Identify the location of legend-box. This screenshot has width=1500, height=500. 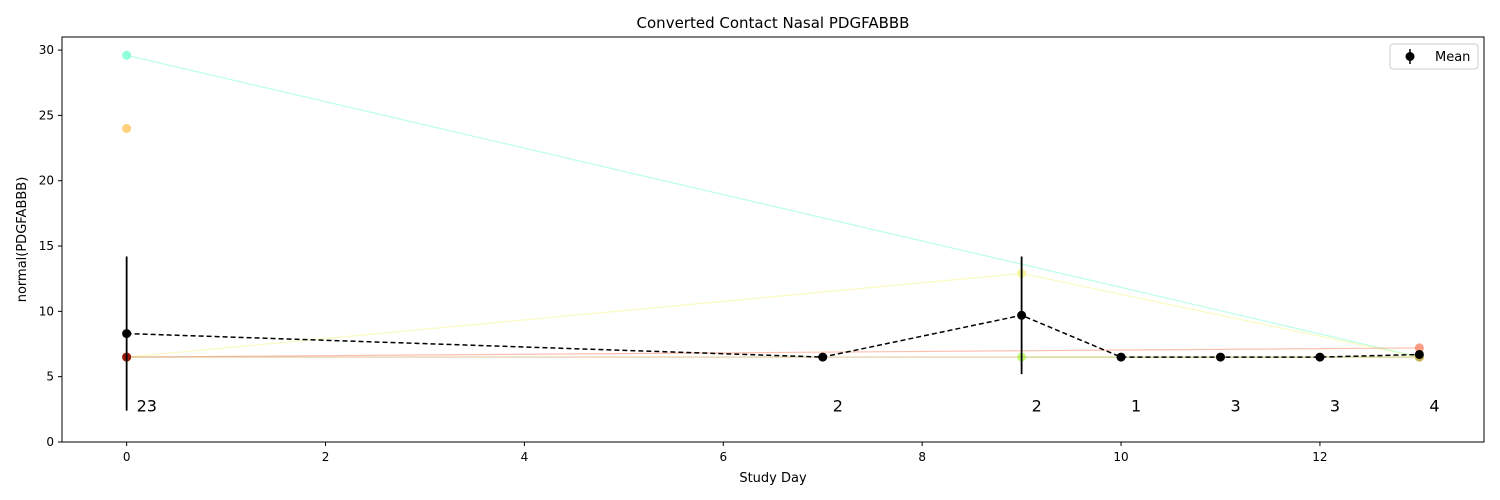
(1434, 56).